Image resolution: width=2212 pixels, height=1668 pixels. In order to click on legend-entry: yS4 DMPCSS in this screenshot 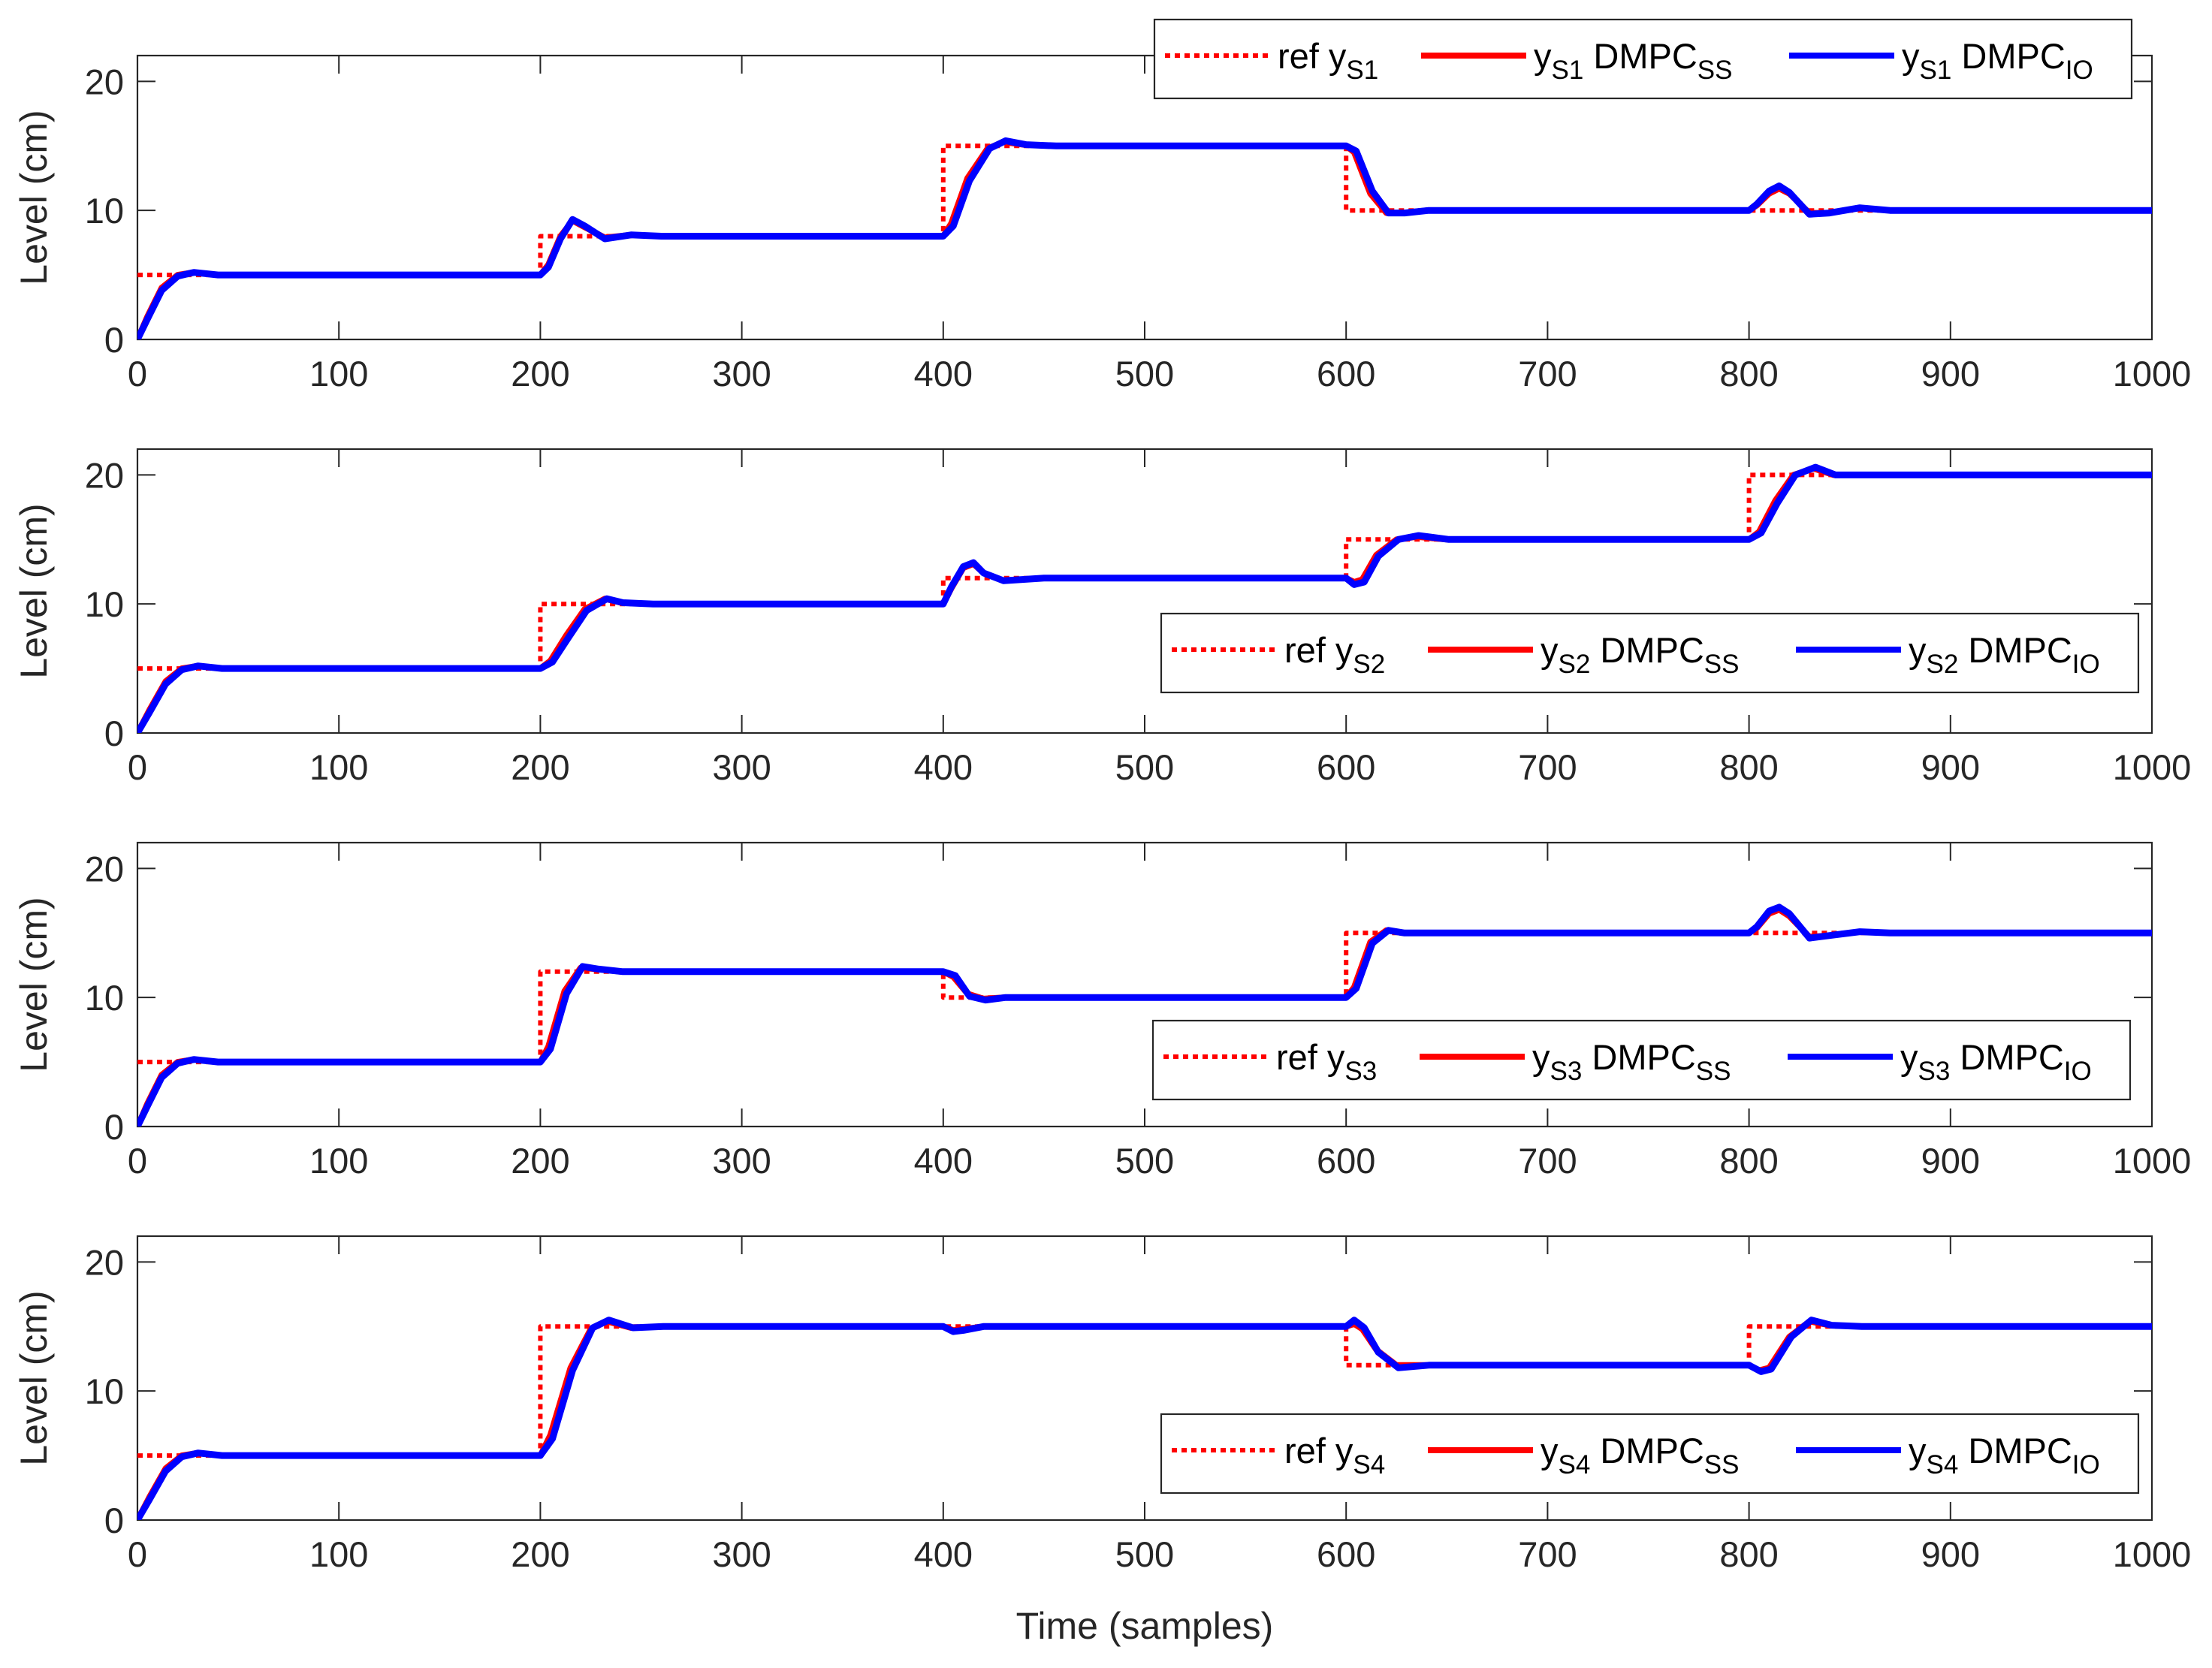, I will do `click(1640, 1455)`.